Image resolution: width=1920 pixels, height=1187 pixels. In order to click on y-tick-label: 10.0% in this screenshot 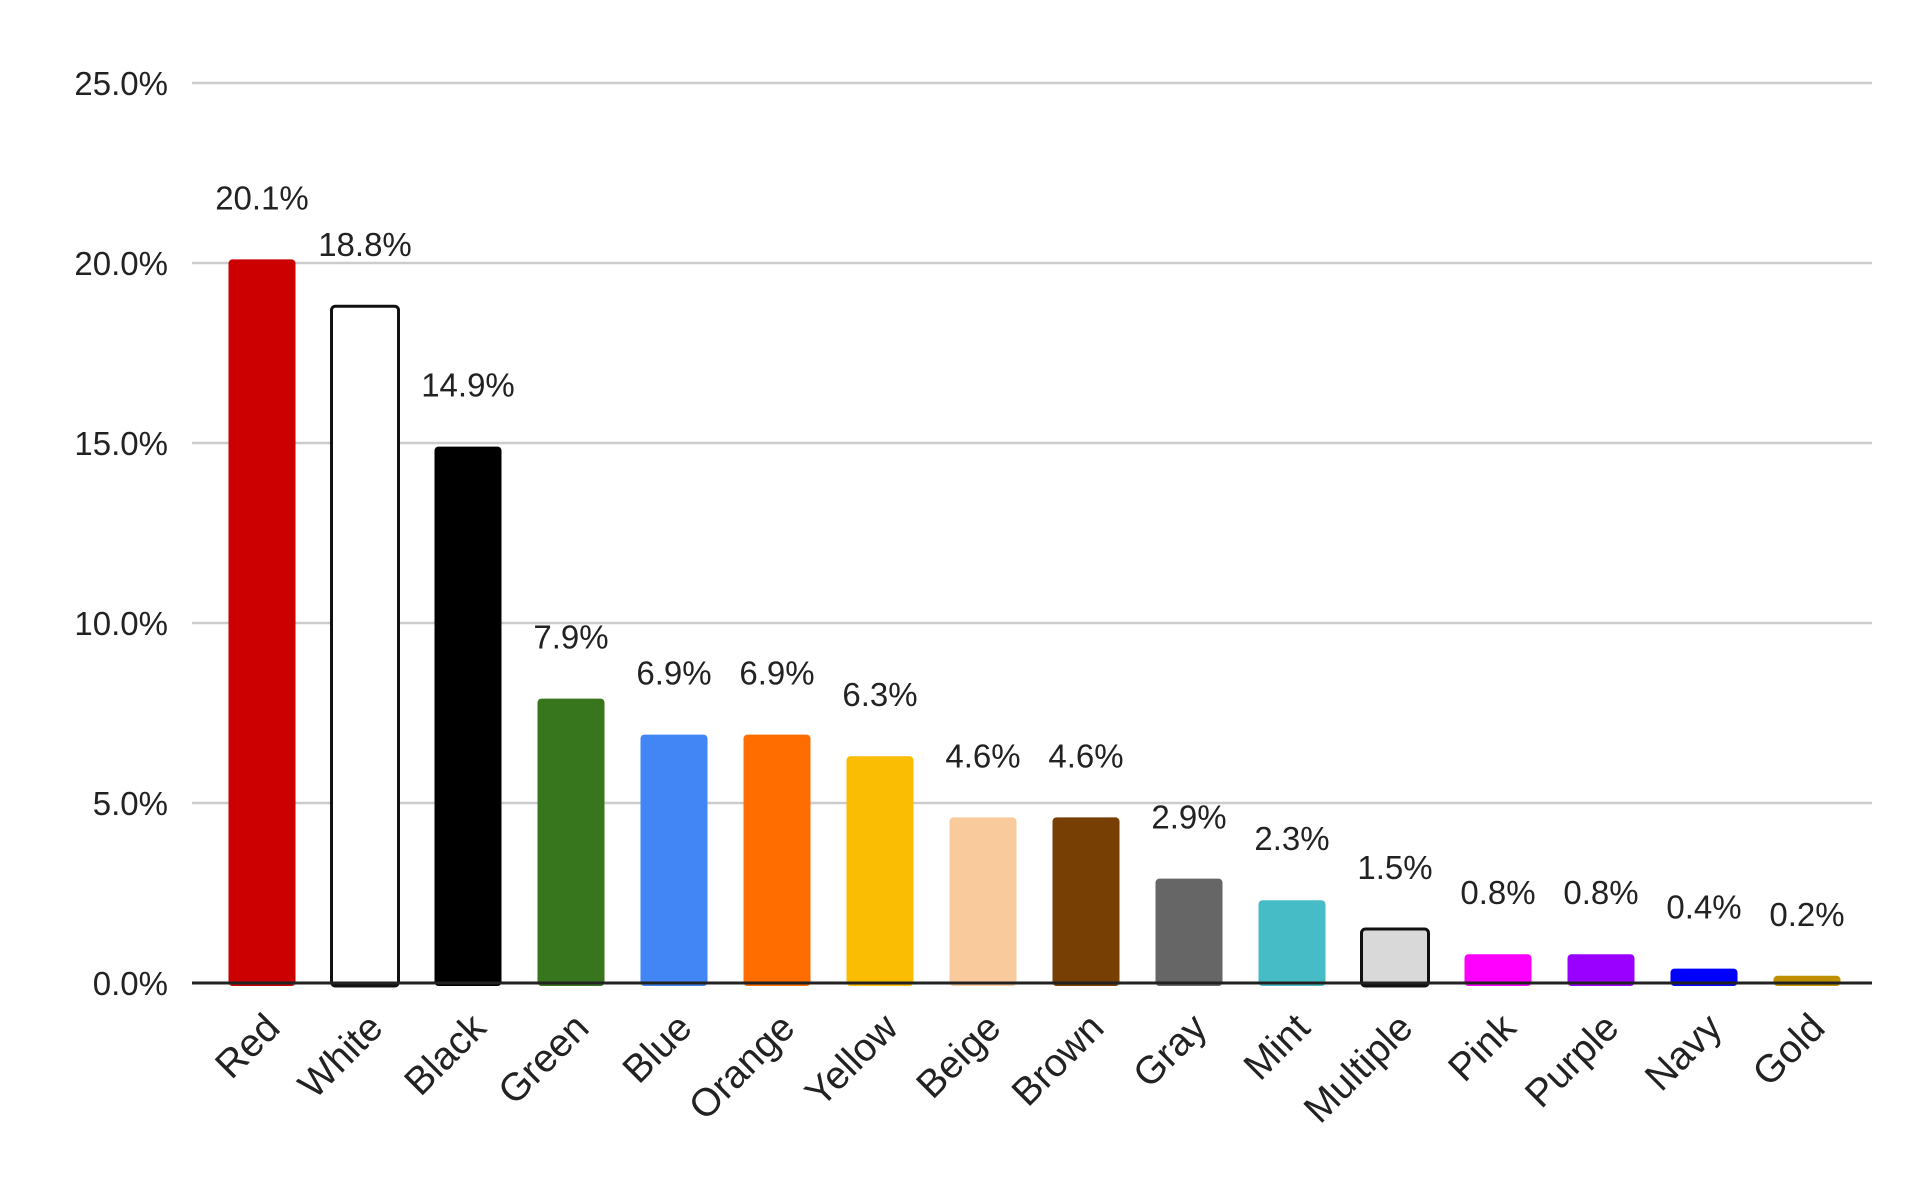, I will do `click(121, 623)`.